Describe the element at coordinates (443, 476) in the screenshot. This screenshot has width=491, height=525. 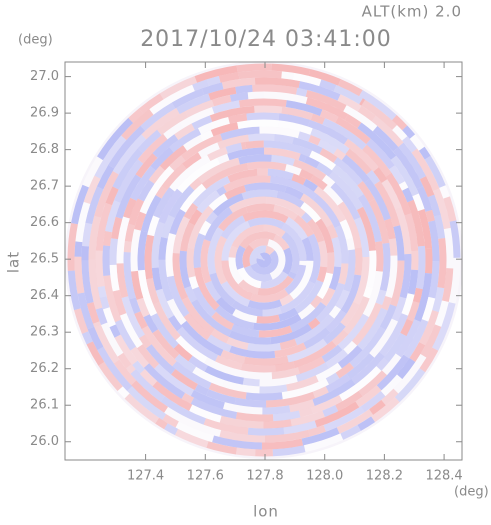
I see `x-tick-label: 128.4` at that location.